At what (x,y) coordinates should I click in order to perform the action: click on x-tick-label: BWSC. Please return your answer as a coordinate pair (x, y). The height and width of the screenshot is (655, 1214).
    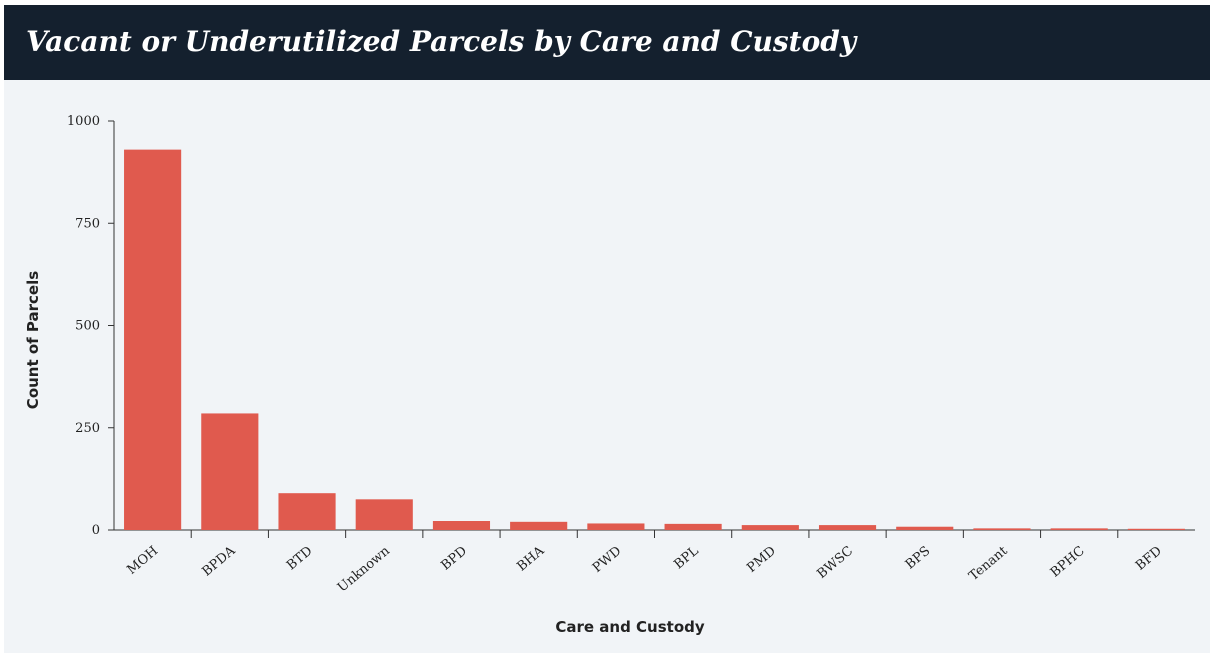
    Looking at the image, I should click on (835, 563).